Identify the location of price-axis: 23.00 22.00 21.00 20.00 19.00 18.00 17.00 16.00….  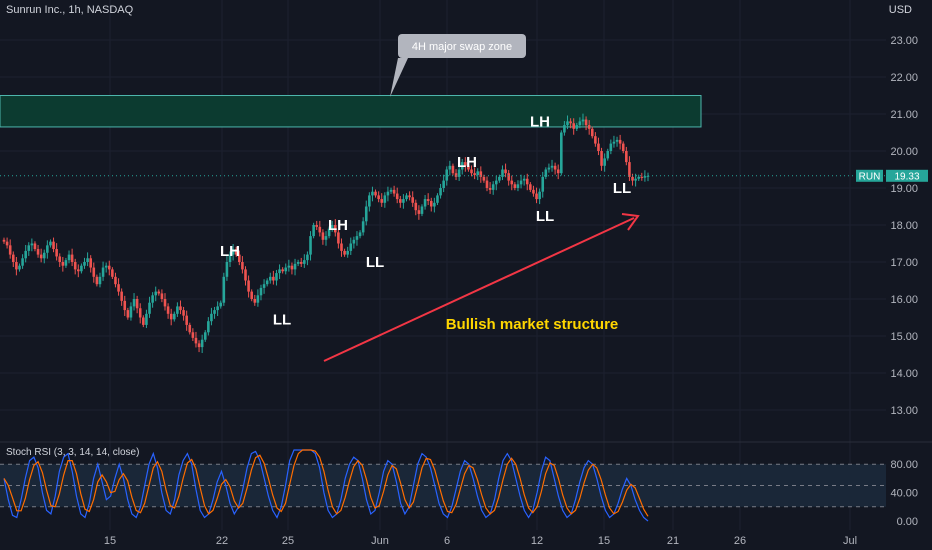
(904, 226).